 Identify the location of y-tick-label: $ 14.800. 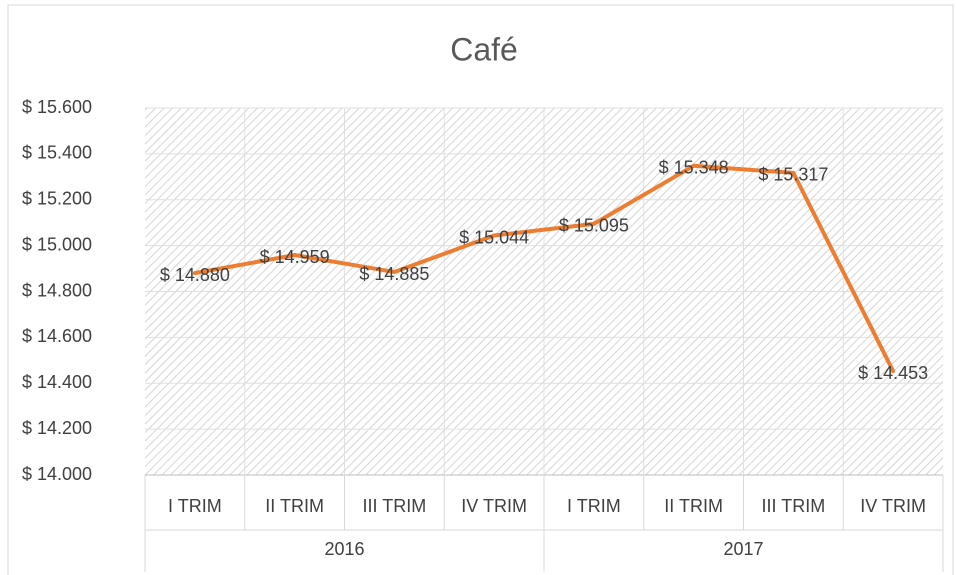
(57, 290).